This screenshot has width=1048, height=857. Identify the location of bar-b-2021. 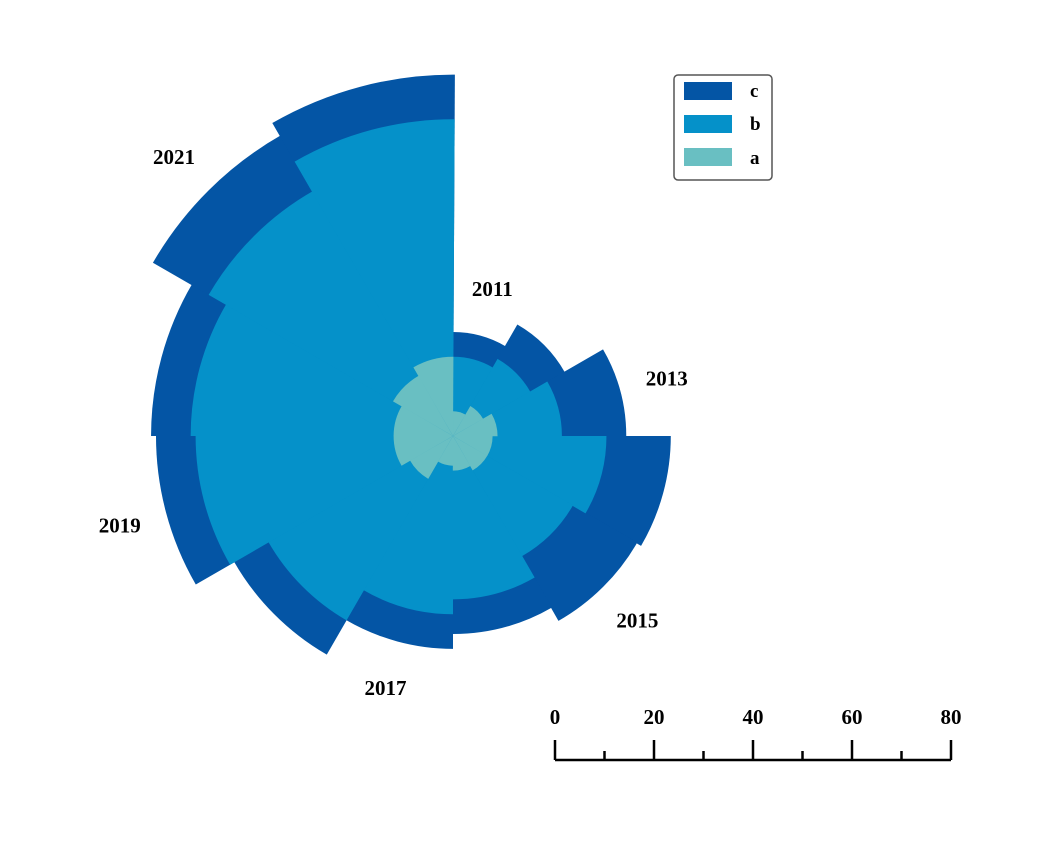
(330, 313).